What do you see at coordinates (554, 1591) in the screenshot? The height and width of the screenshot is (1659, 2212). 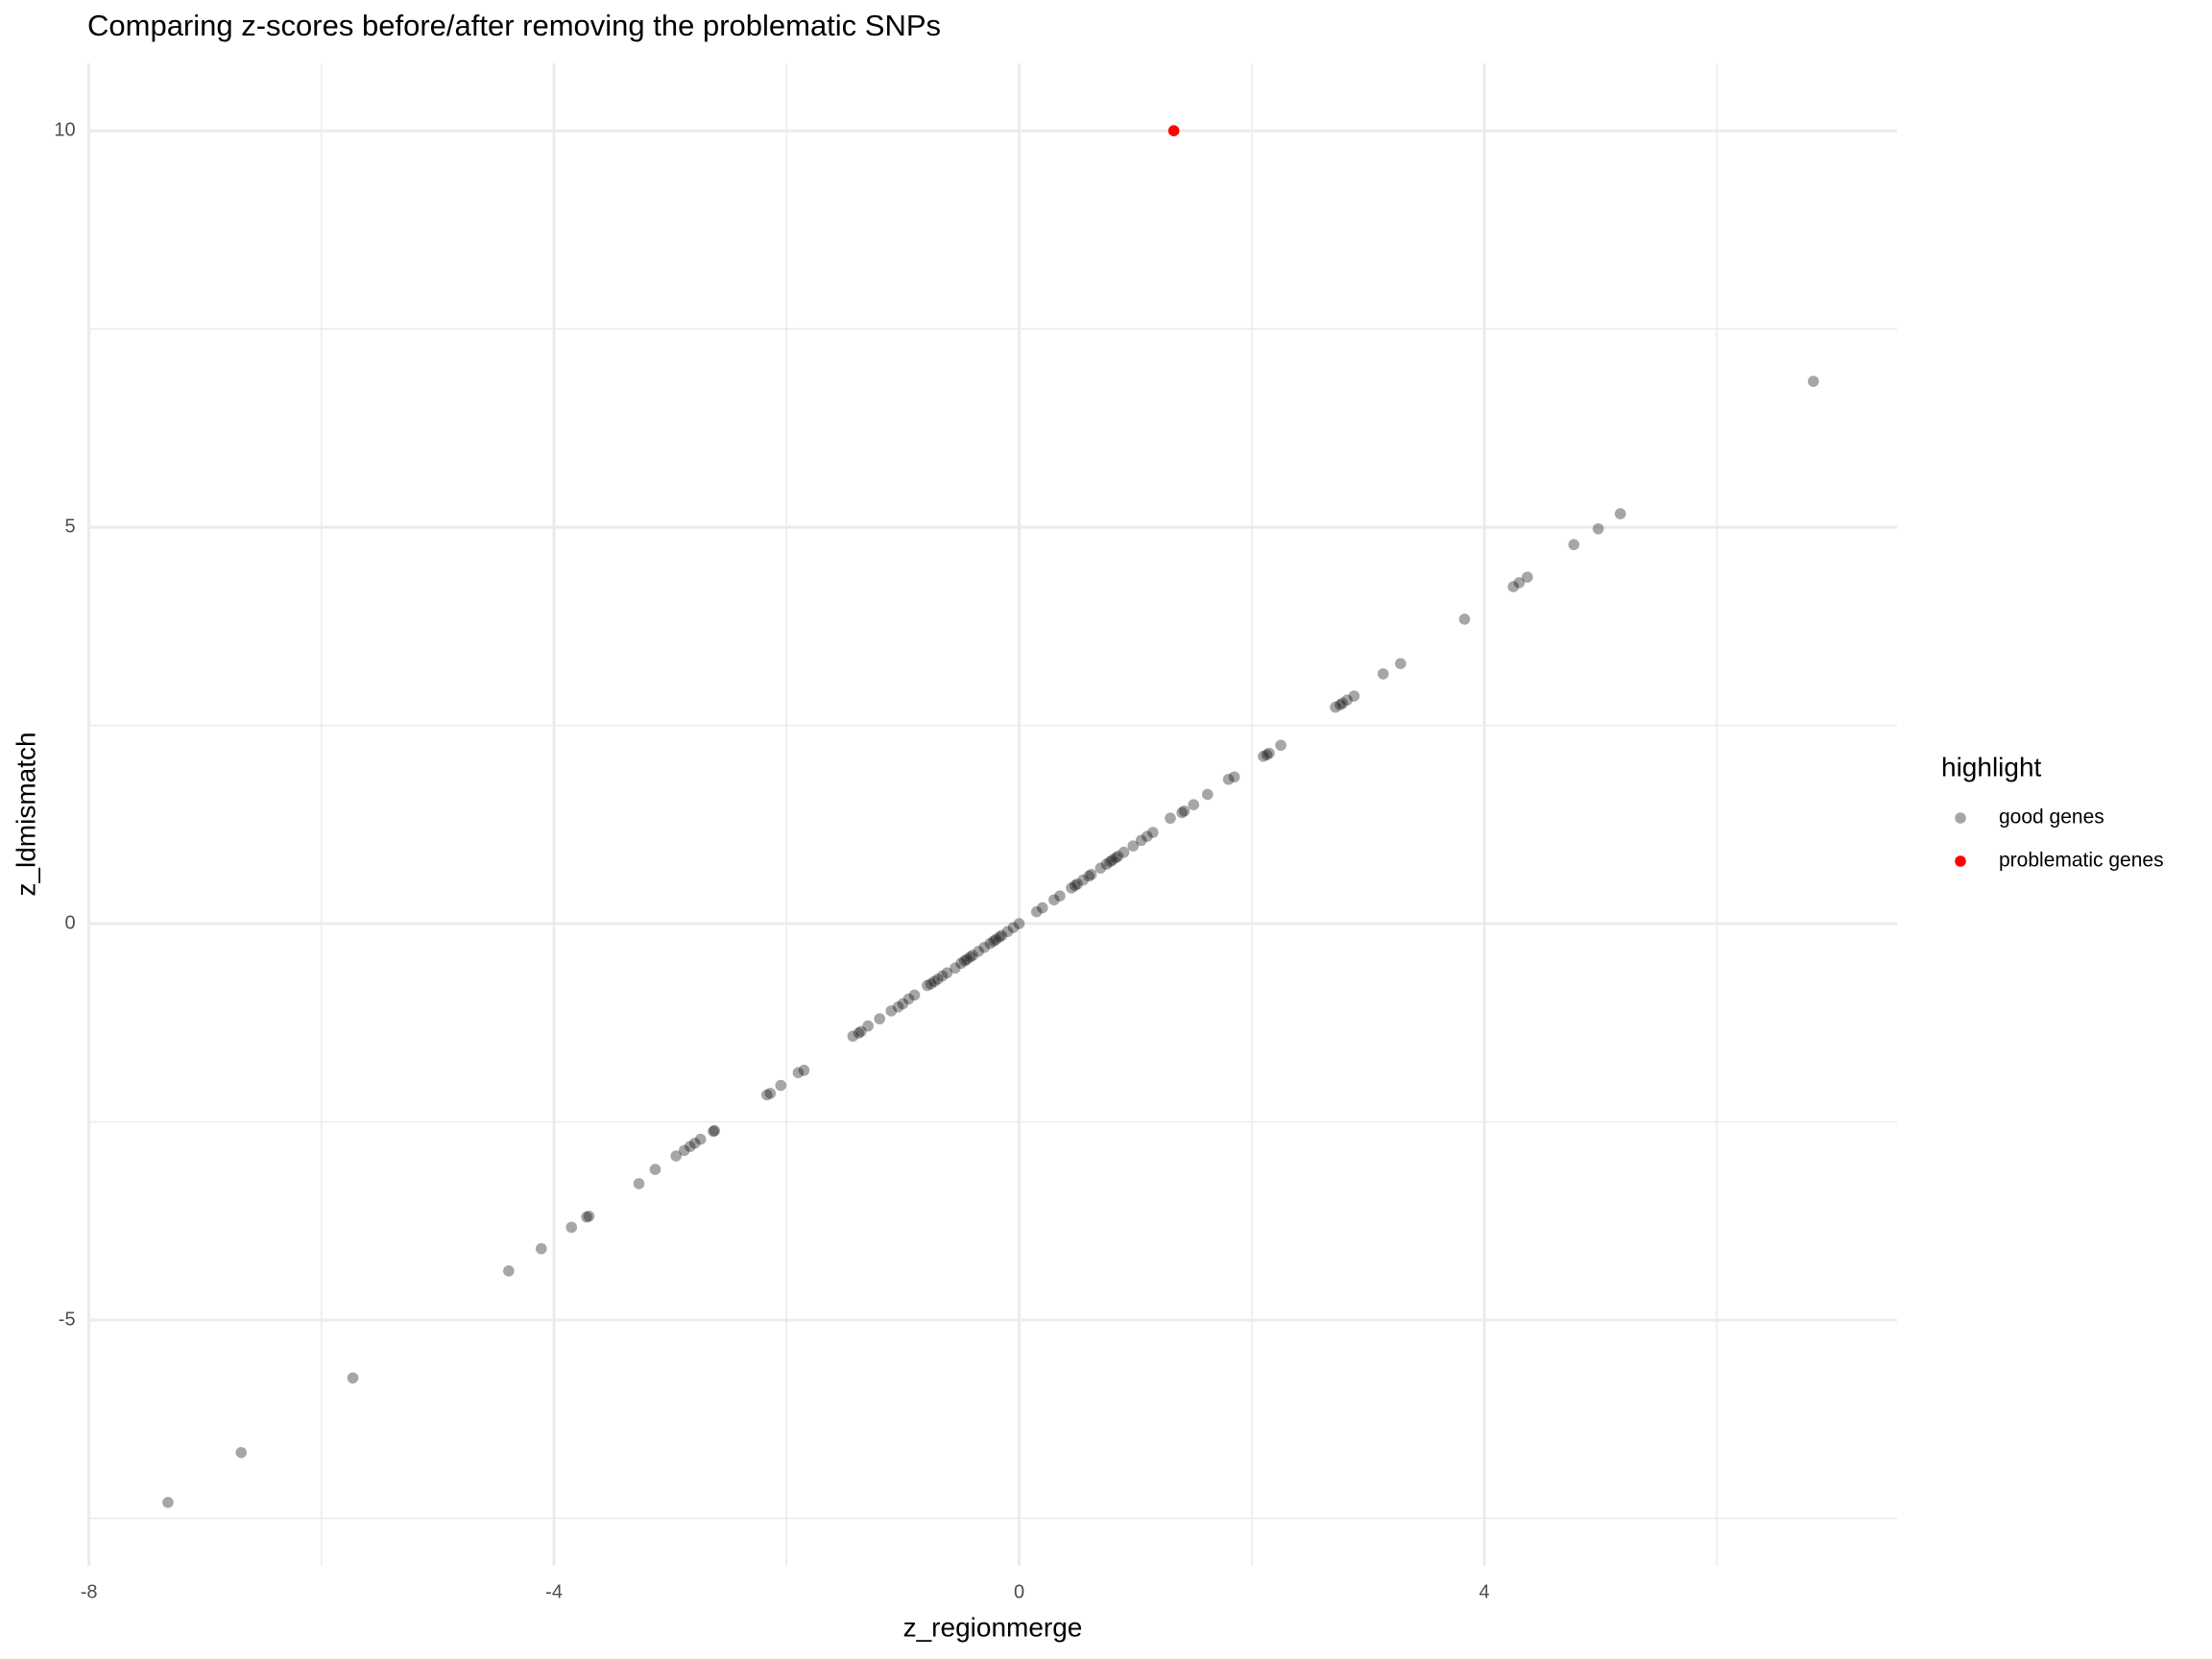 I see `x-tick-label: -4` at bounding box center [554, 1591].